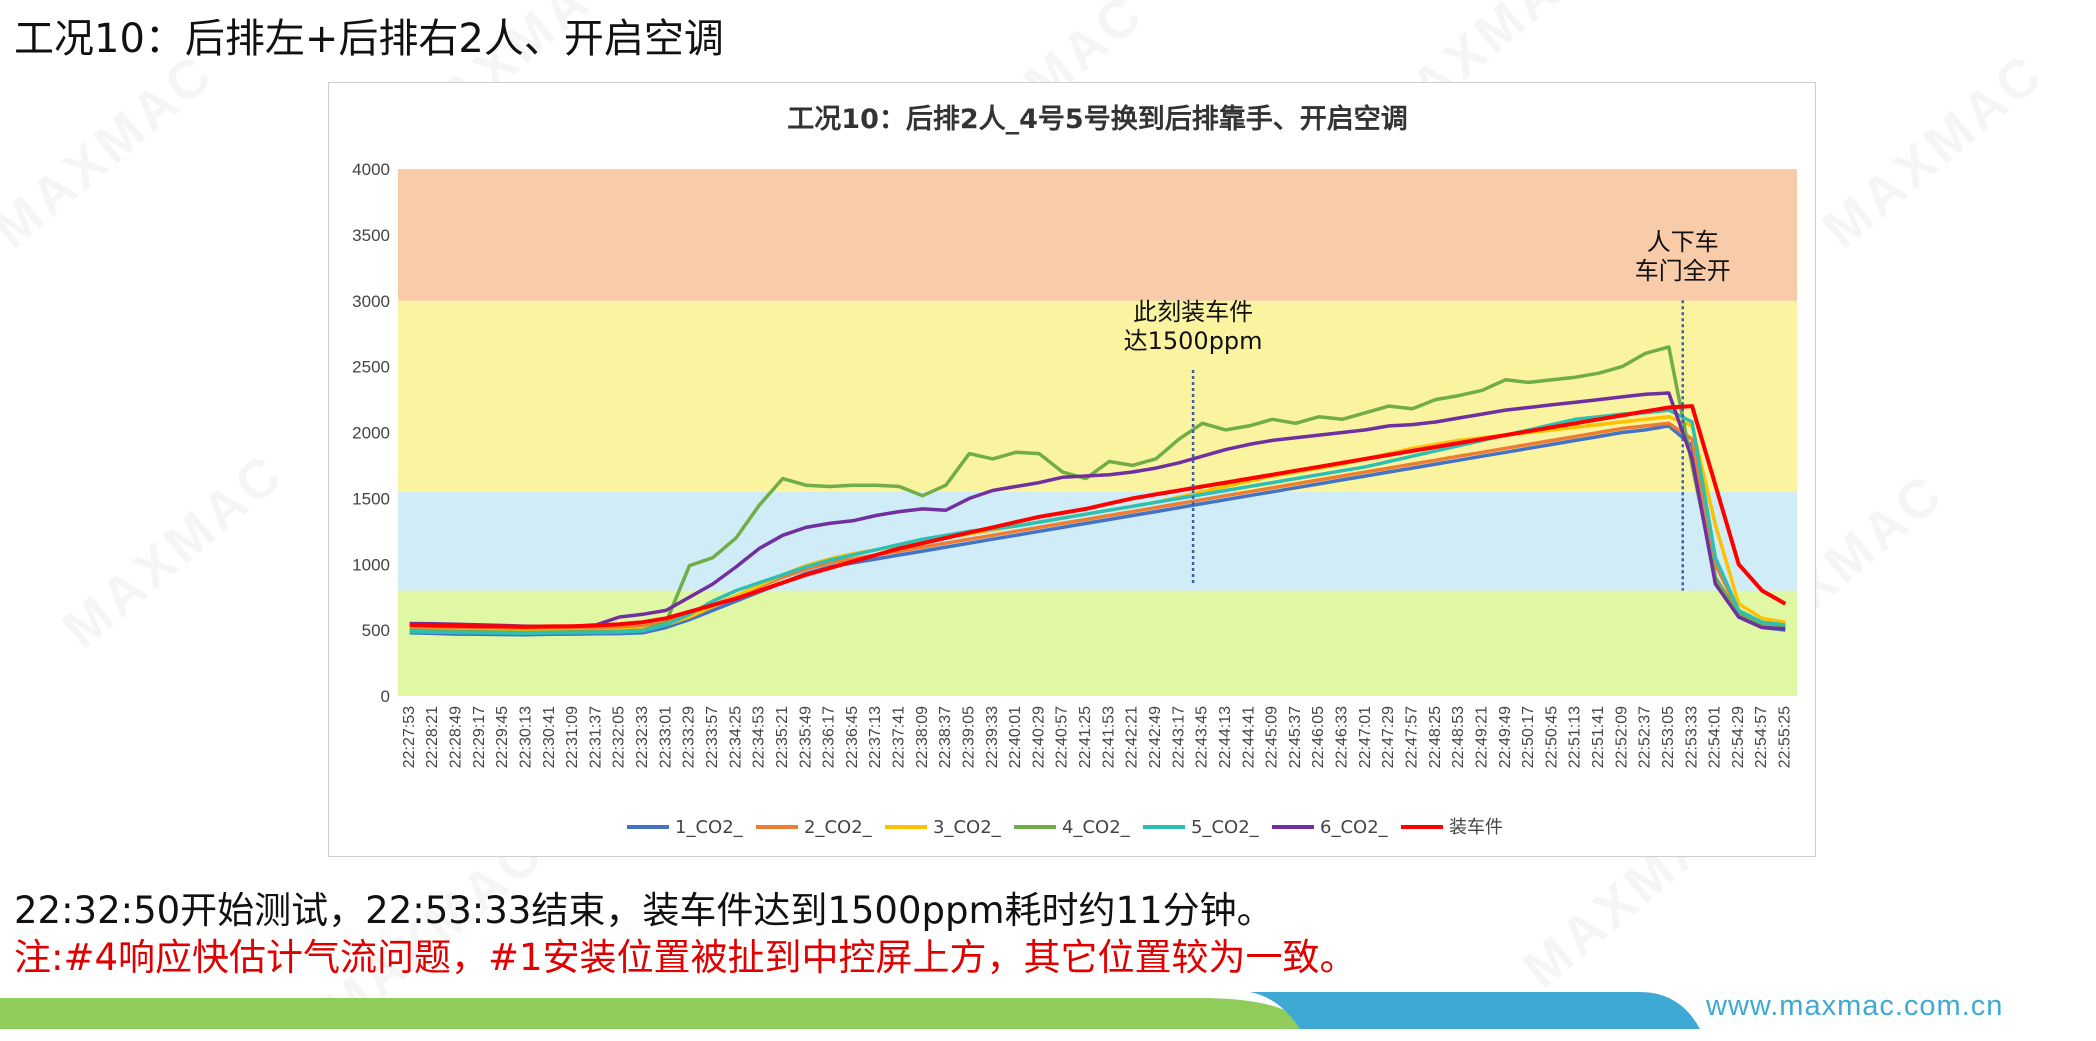 The height and width of the screenshot is (1041, 2096). What do you see at coordinates (1062, 737) in the screenshot?
I see `x-tick-label: 22:40:57` at bounding box center [1062, 737].